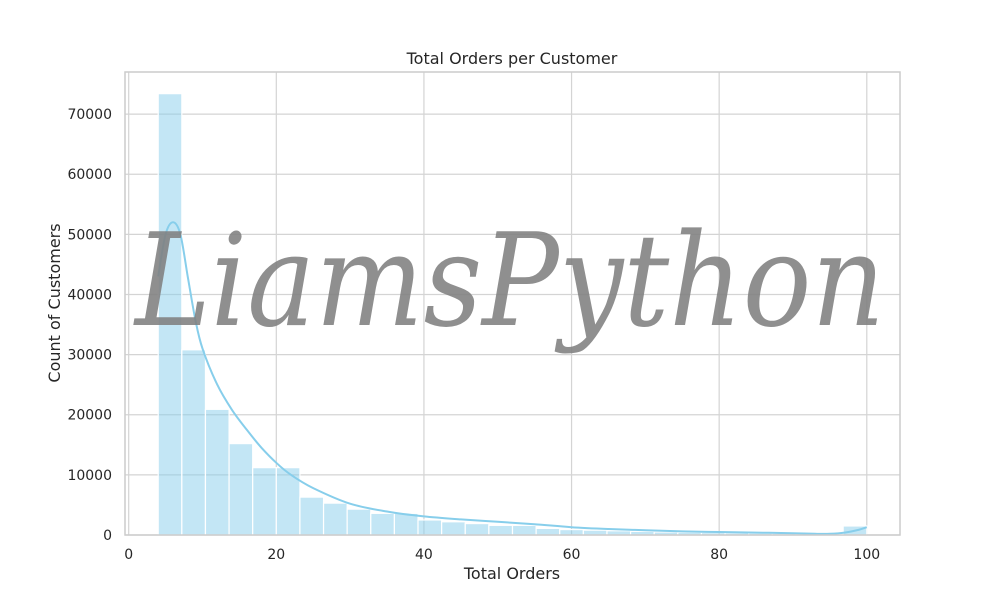 This screenshot has height=600, width=1000. Describe the element at coordinates (502, 555) in the screenshot. I see `x-tick-labels: 0 20 40 60 80 100` at that location.